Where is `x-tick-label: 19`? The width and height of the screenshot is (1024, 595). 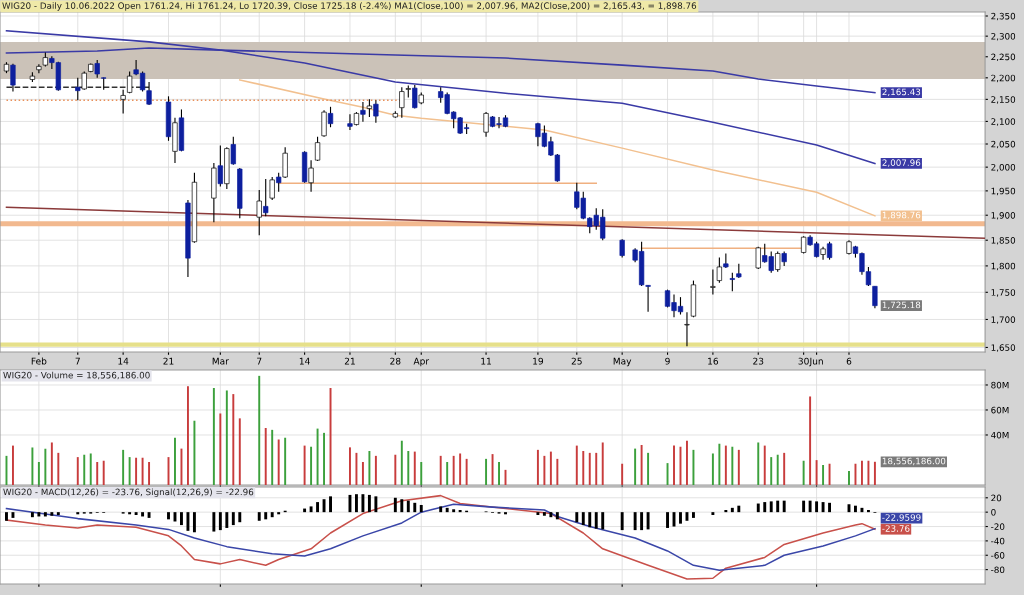 x-tick-label: 19 is located at coordinates (538, 361).